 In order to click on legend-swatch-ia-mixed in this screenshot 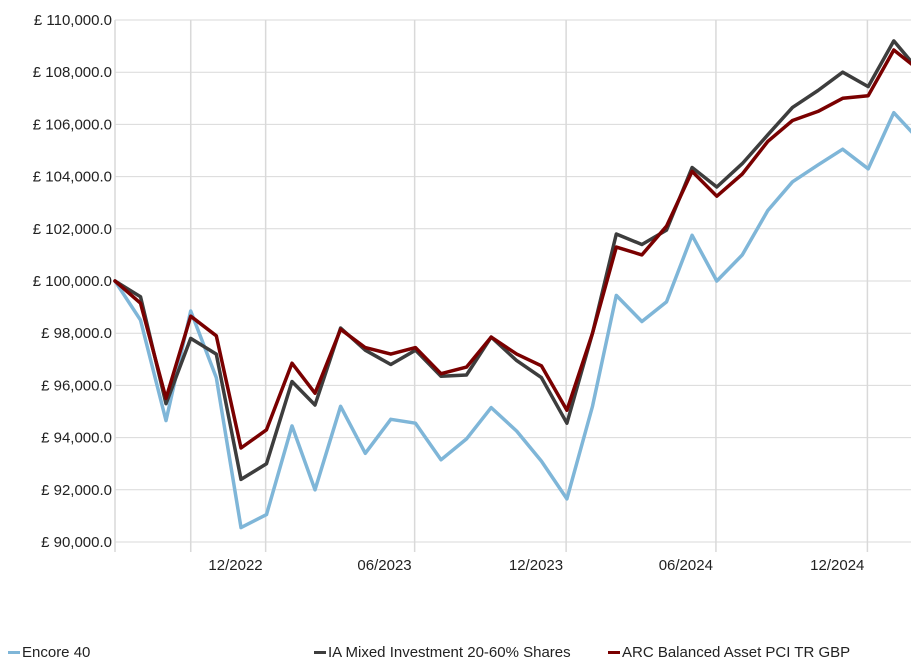, I will do `click(320, 652)`.